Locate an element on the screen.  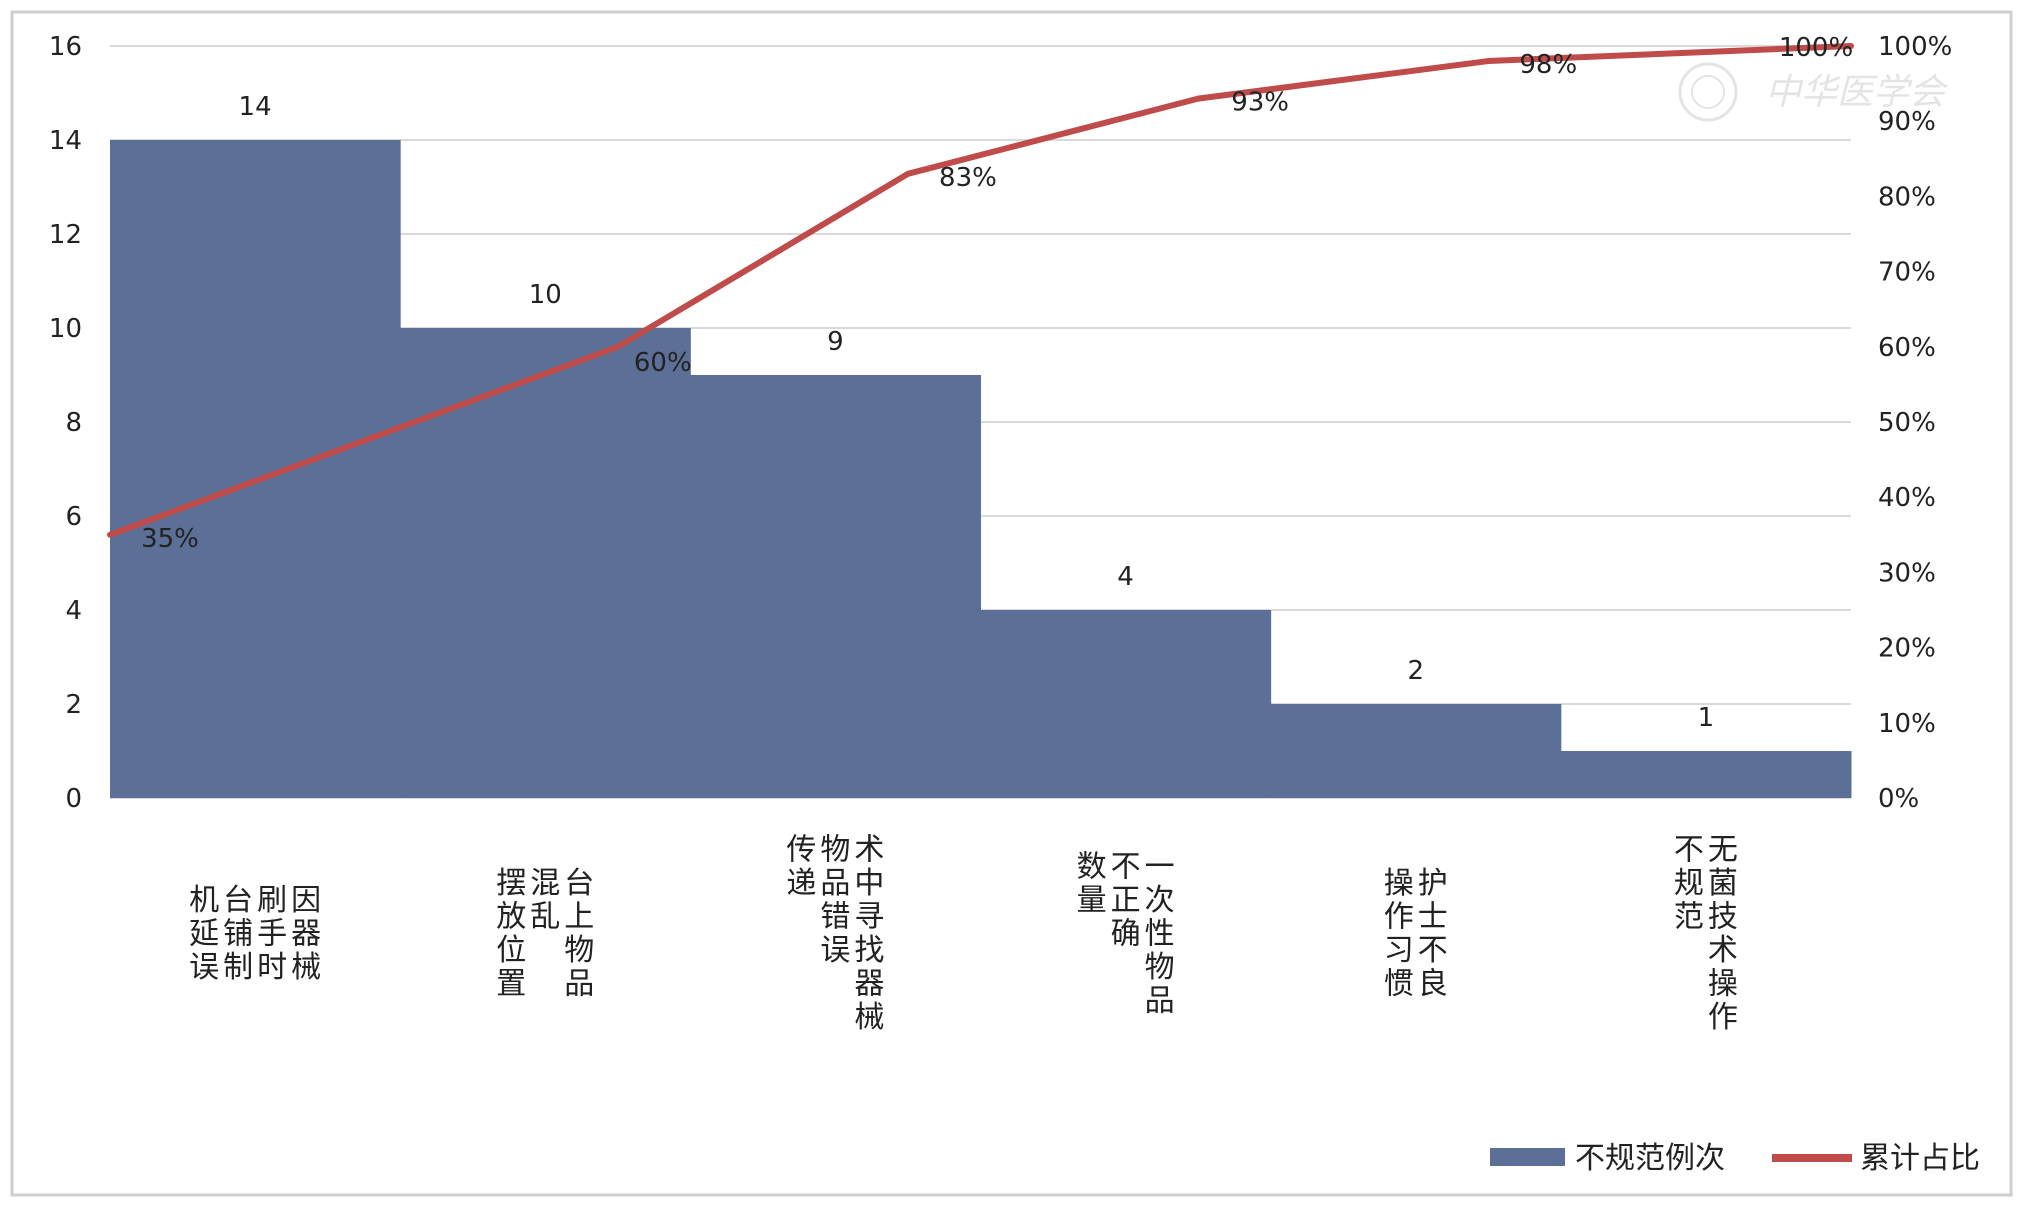
category-label-column: 机延误 is located at coordinates (204, 934).